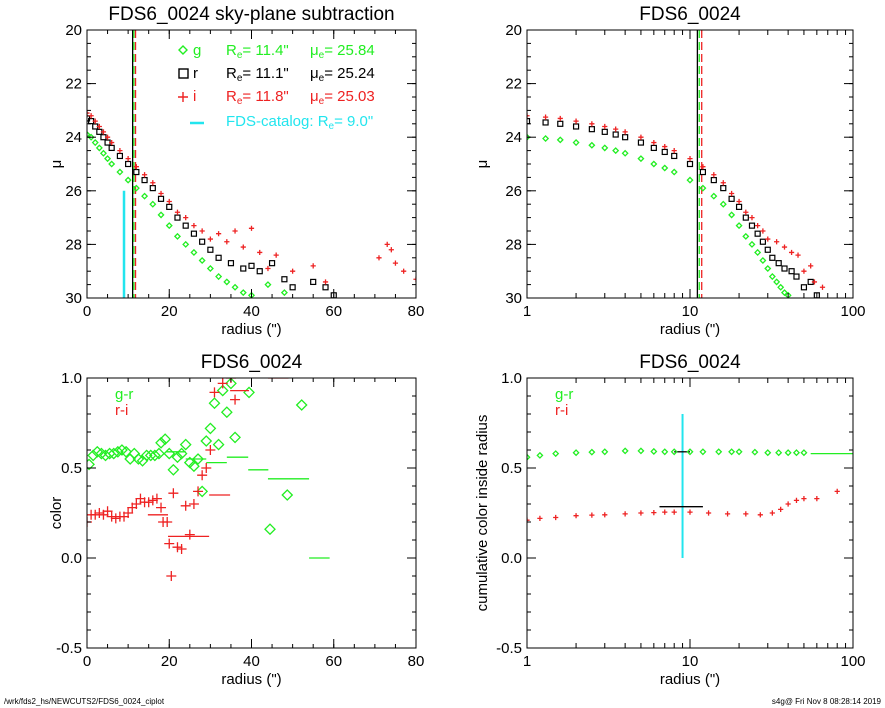  I want to click on x-tick-label: 20, so click(169, 311).